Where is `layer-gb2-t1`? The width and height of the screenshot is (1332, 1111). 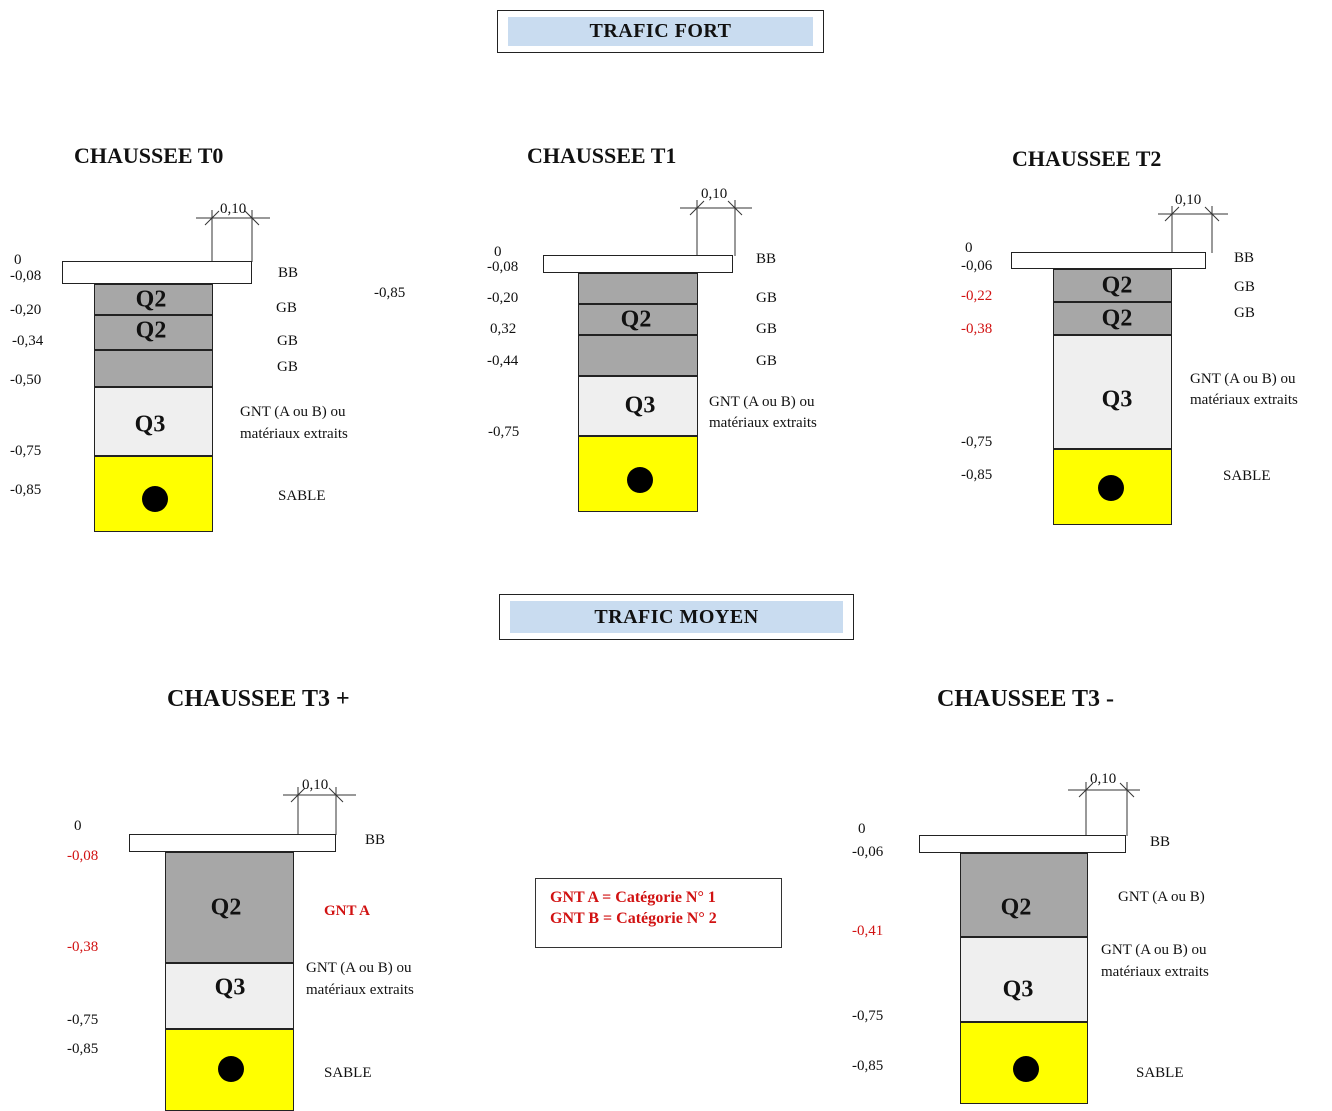 layer-gb2-t1 is located at coordinates (638, 319).